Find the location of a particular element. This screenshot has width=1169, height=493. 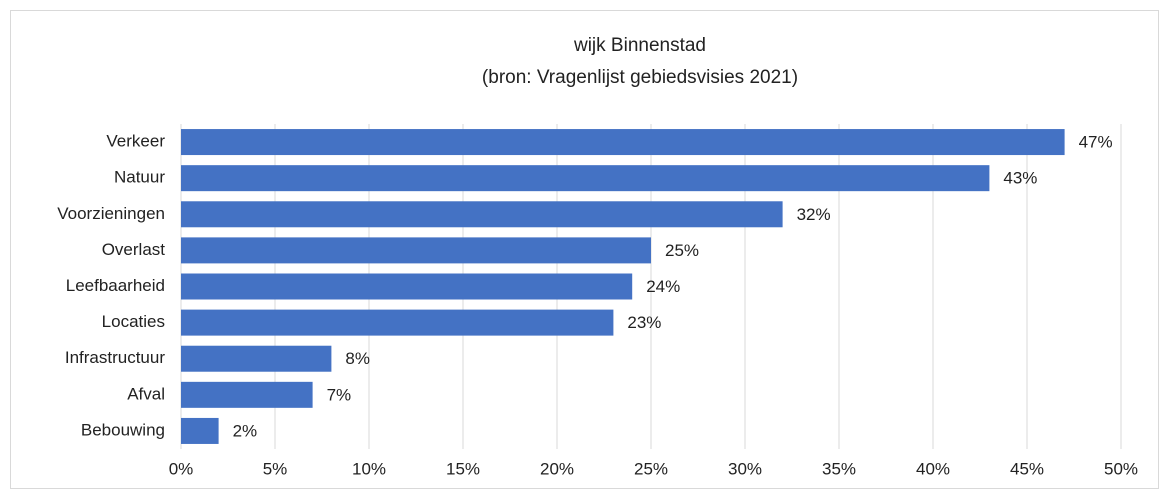

y-tick-label: Natuur is located at coordinates (139, 177).